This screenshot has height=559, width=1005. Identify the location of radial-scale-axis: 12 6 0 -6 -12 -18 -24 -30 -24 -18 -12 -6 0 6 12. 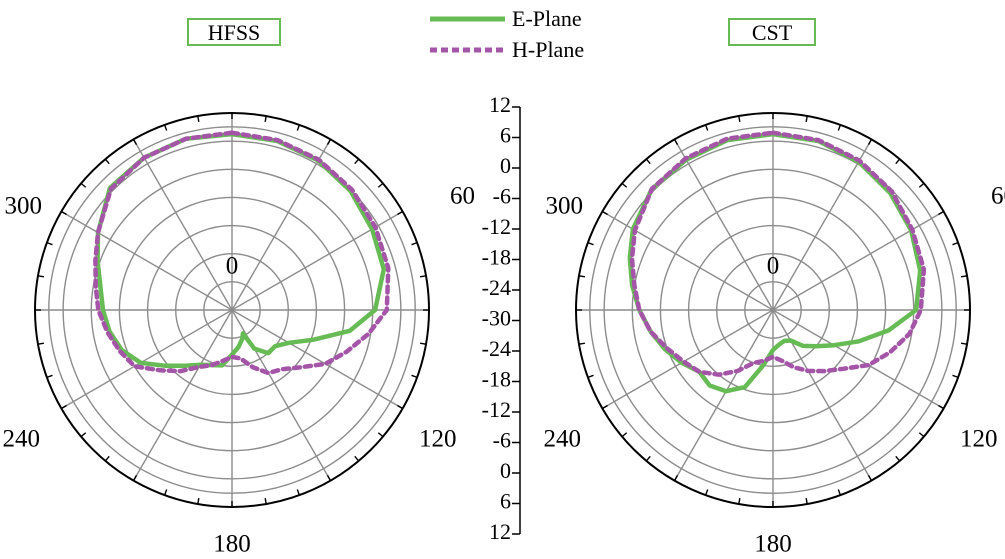
(501, 318).